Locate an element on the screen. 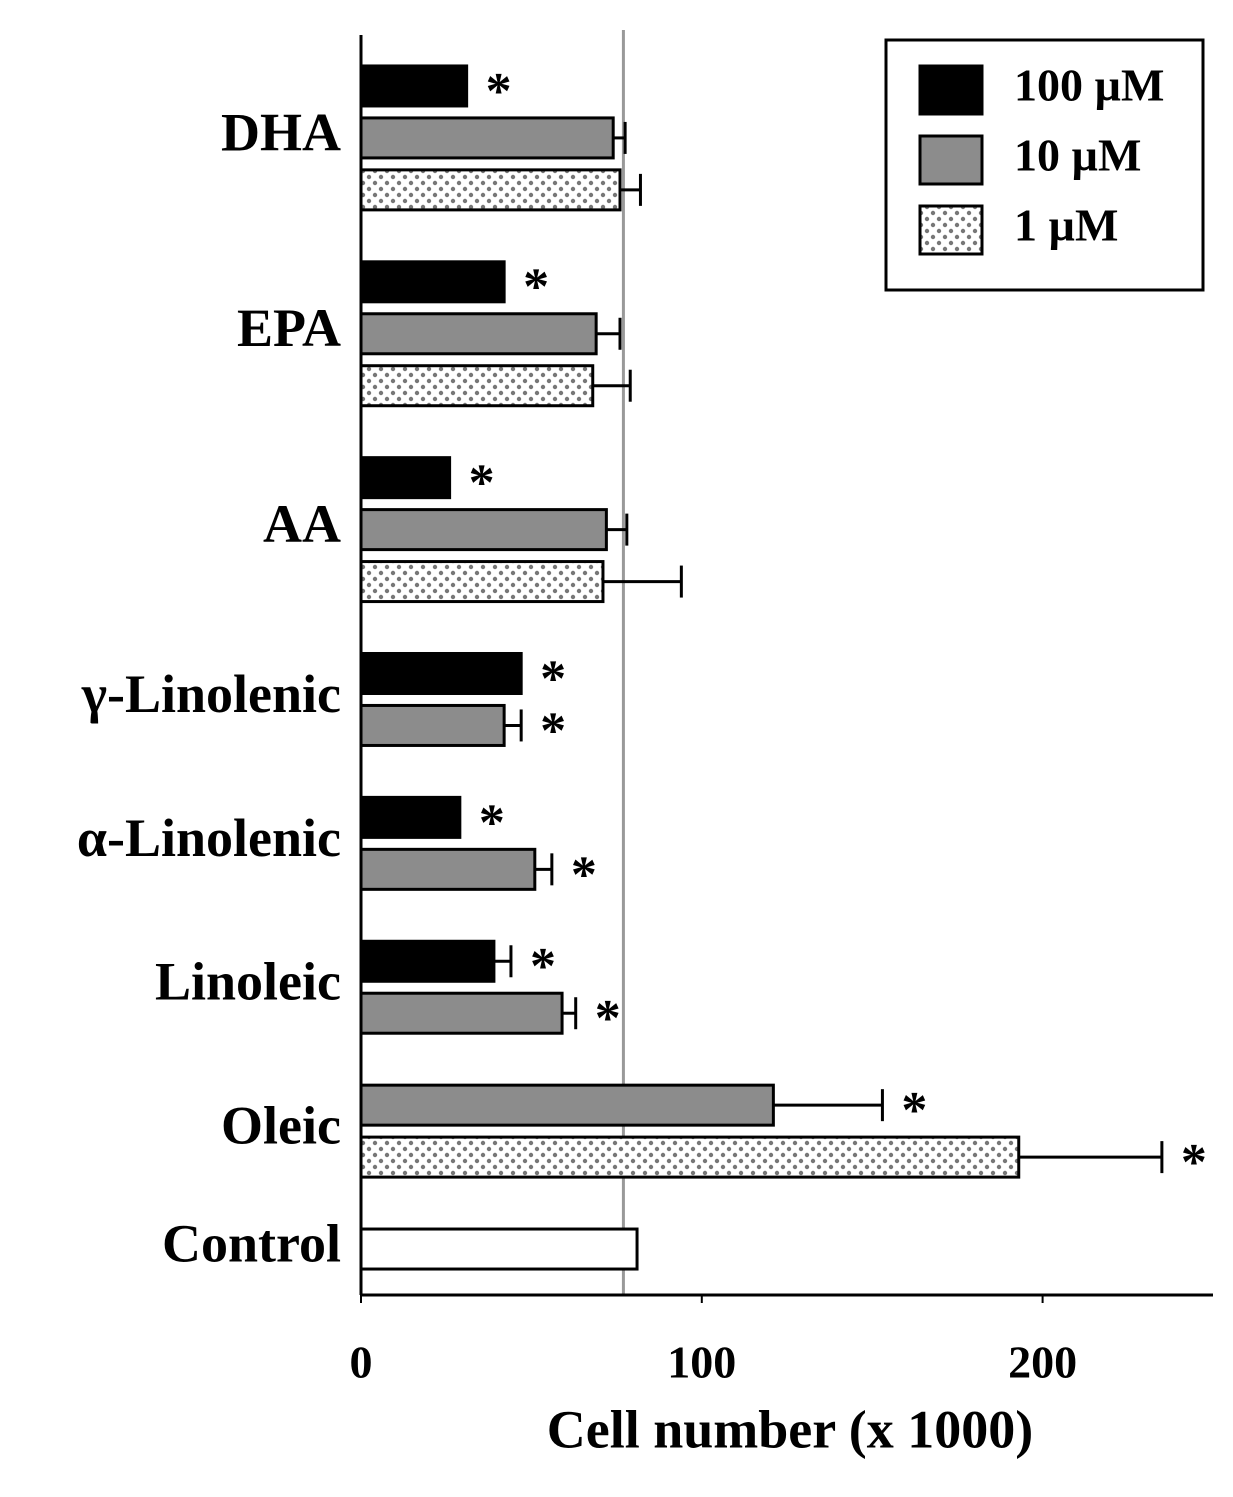  y-tick-label: EPA is located at coordinates (289, 328).